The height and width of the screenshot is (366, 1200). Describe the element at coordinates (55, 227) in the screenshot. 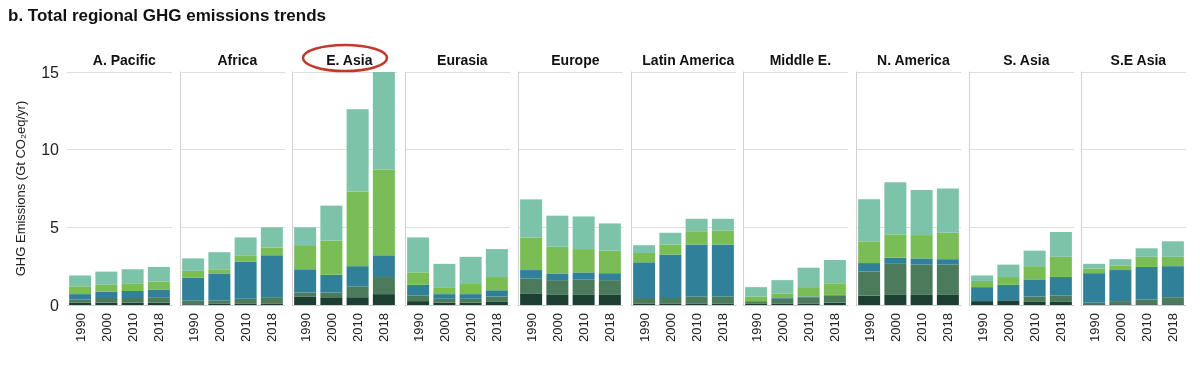

I see `y-tick-label: 5` at that location.